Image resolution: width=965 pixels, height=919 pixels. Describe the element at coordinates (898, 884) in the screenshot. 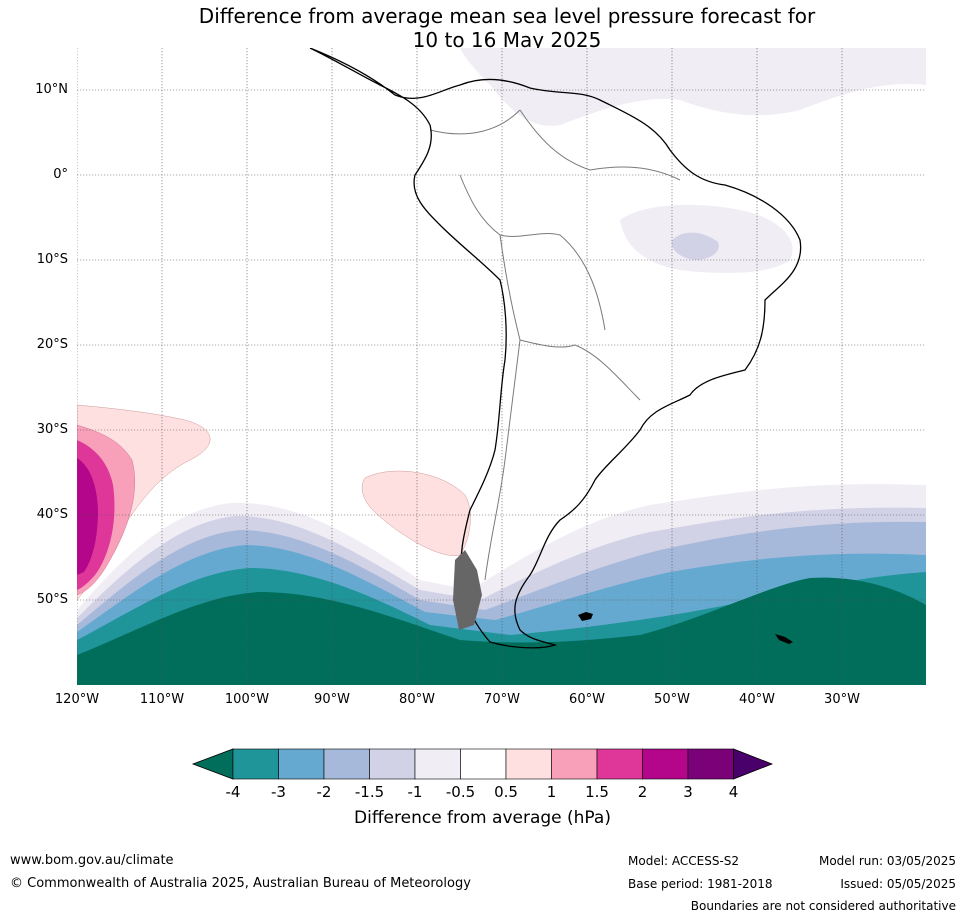

I see `footer-issued: Issued: 05/05/2025` at that location.